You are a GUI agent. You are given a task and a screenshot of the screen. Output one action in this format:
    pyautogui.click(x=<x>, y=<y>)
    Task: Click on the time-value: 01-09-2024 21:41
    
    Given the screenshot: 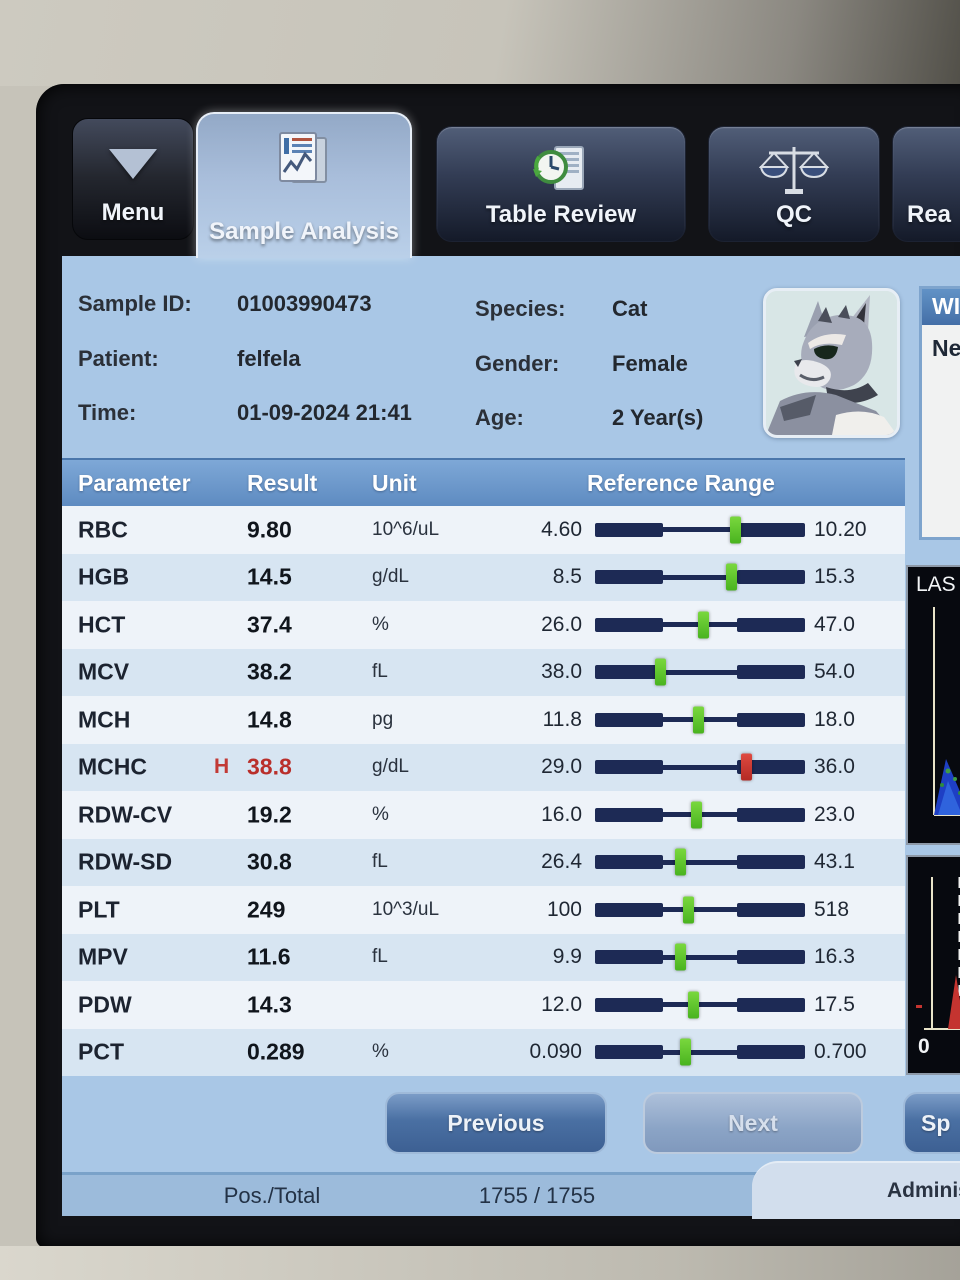 What is the action you would take?
    pyautogui.click(x=324, y=412)
    